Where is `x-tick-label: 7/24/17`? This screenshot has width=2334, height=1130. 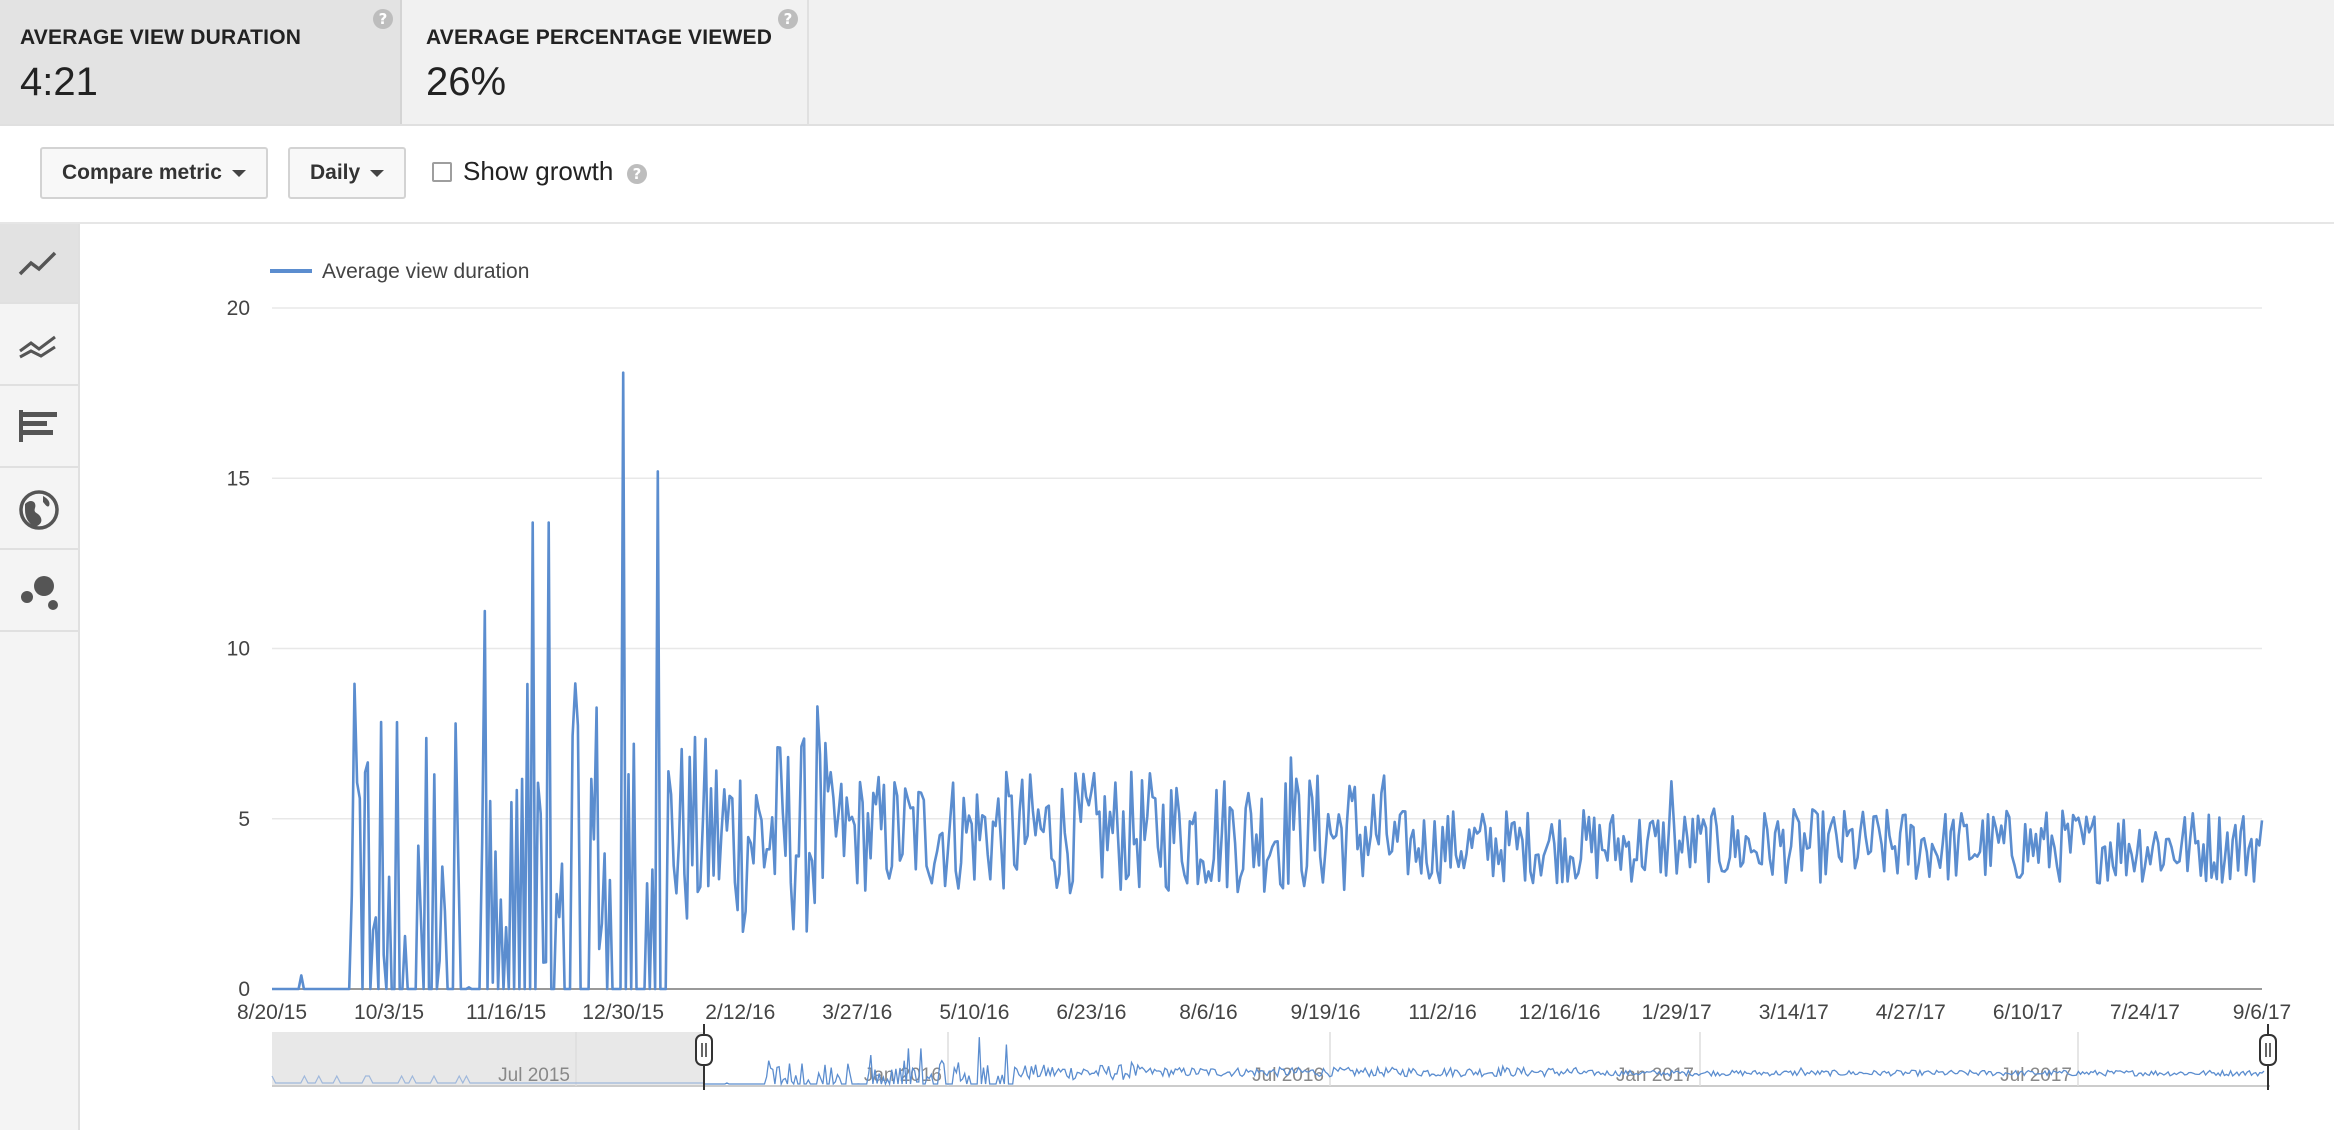
x-tick-label: 7/24/17 is located at coordinates (2145, 1012).